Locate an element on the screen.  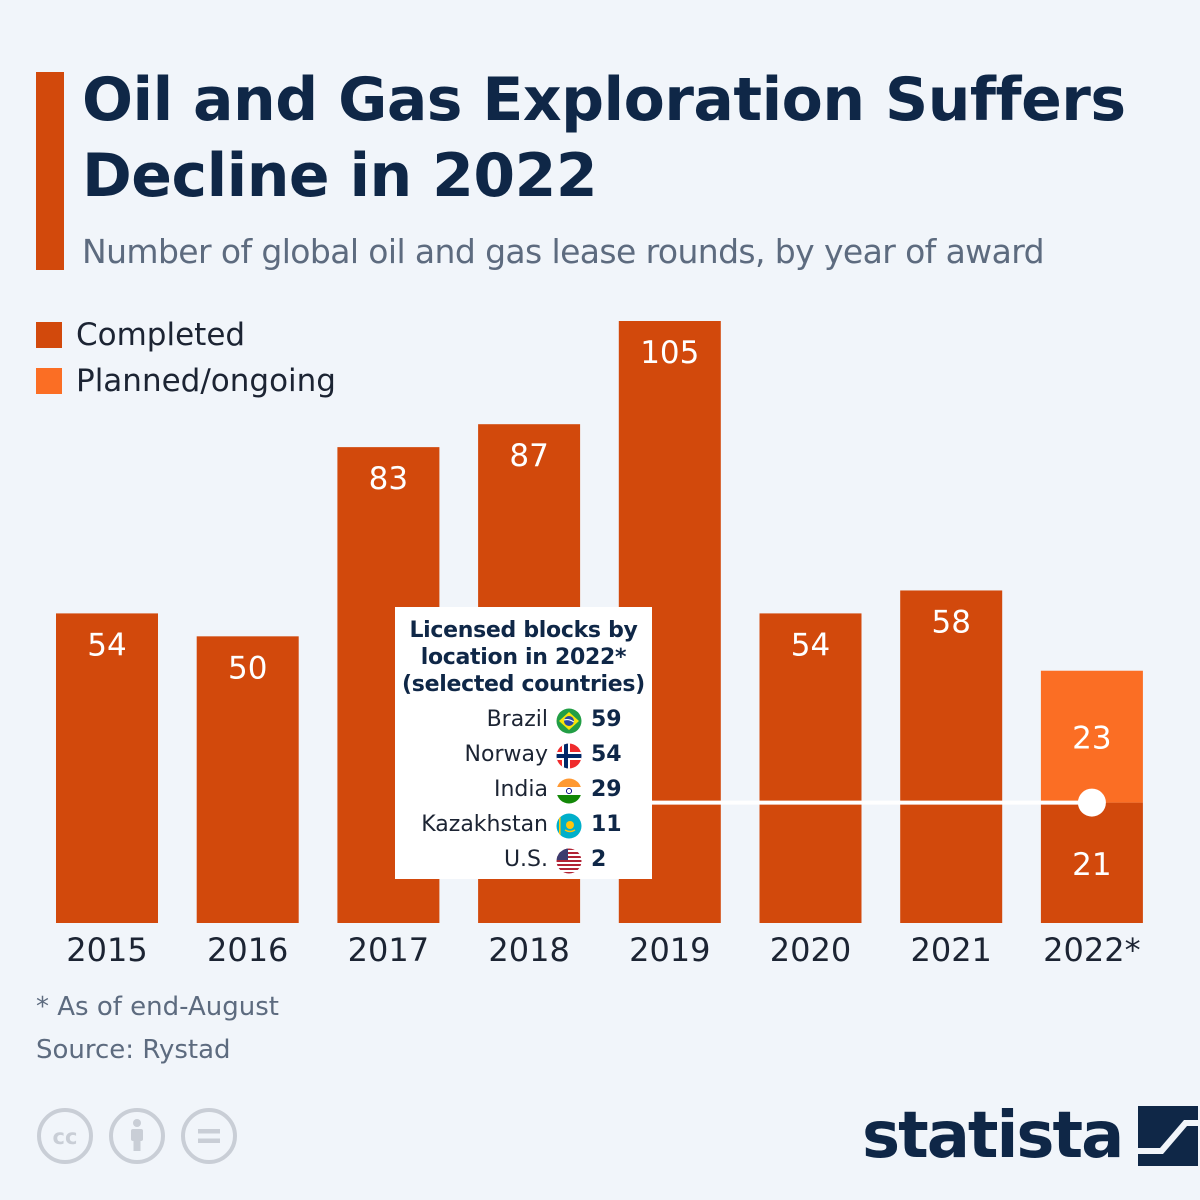
x-tick-label-2015: 2015 is located at coordinates (106, 950).